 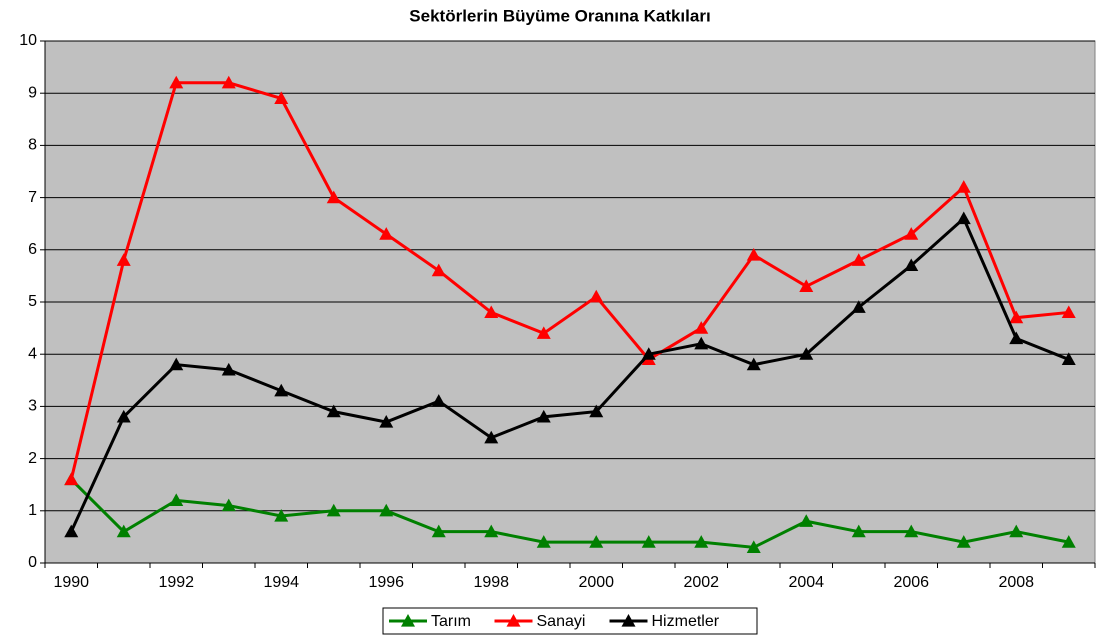 I want to click on y-tick-label: 3, so click(x=32, y=406).